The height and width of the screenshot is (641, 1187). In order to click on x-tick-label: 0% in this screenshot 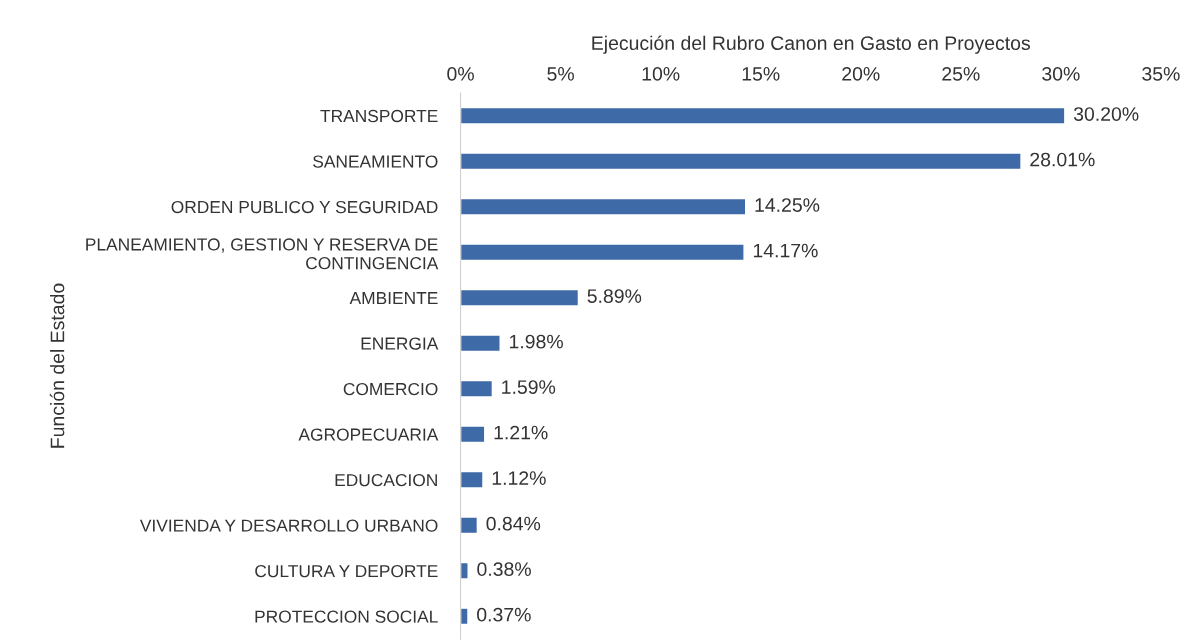, I will do `click(460, 74)`.